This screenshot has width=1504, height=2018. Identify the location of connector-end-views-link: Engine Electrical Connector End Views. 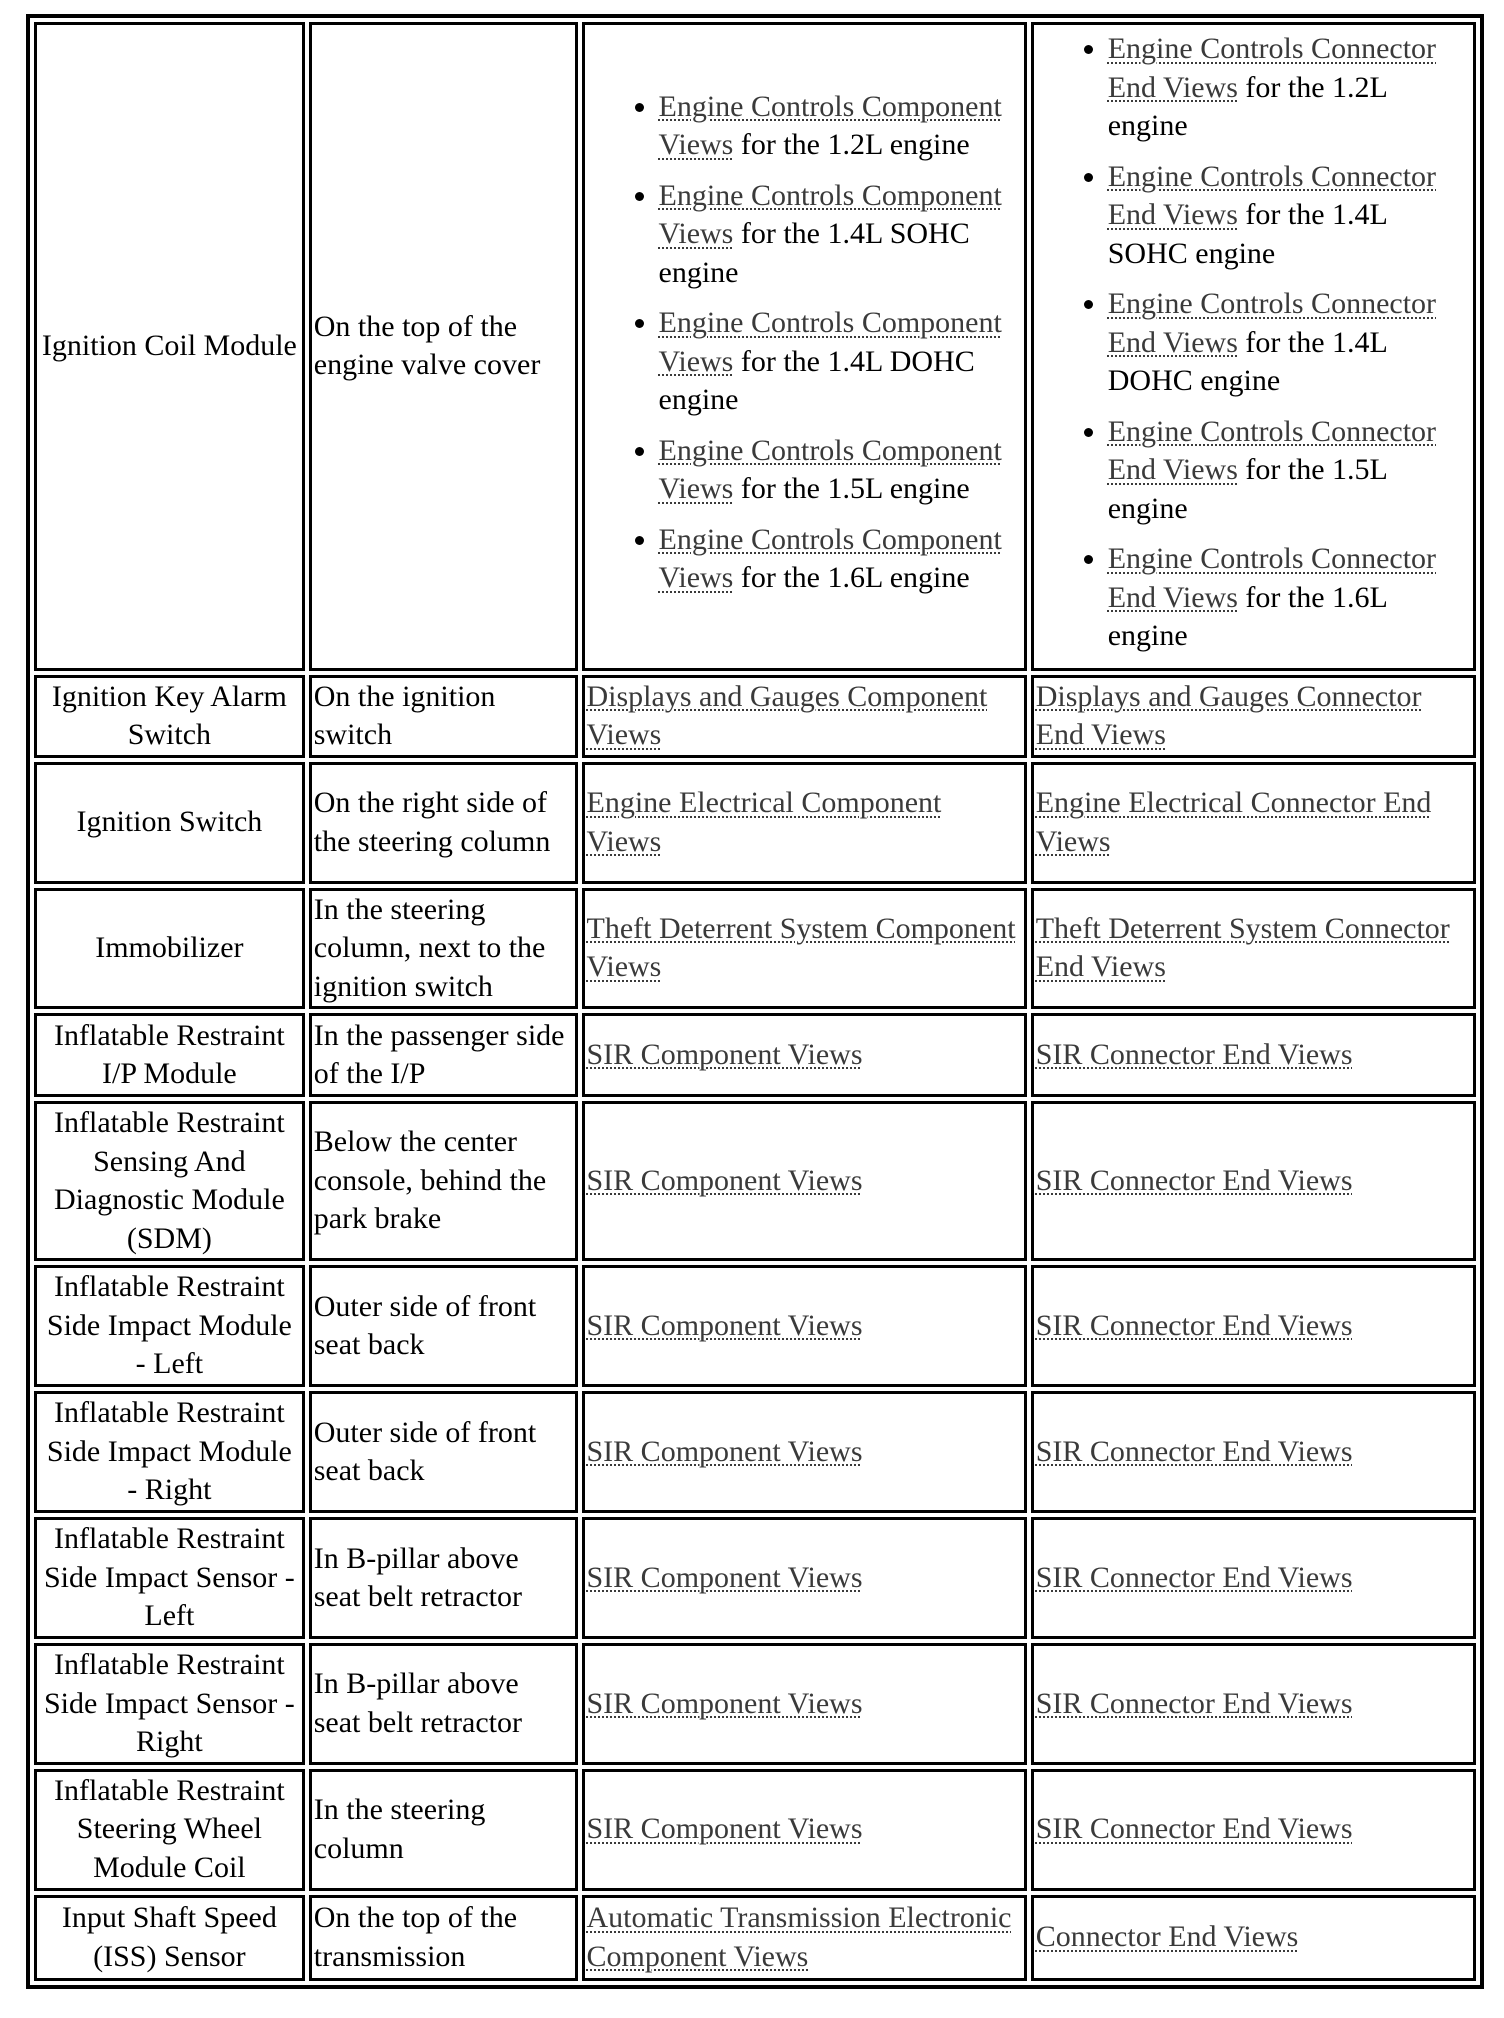
(1233, 822).